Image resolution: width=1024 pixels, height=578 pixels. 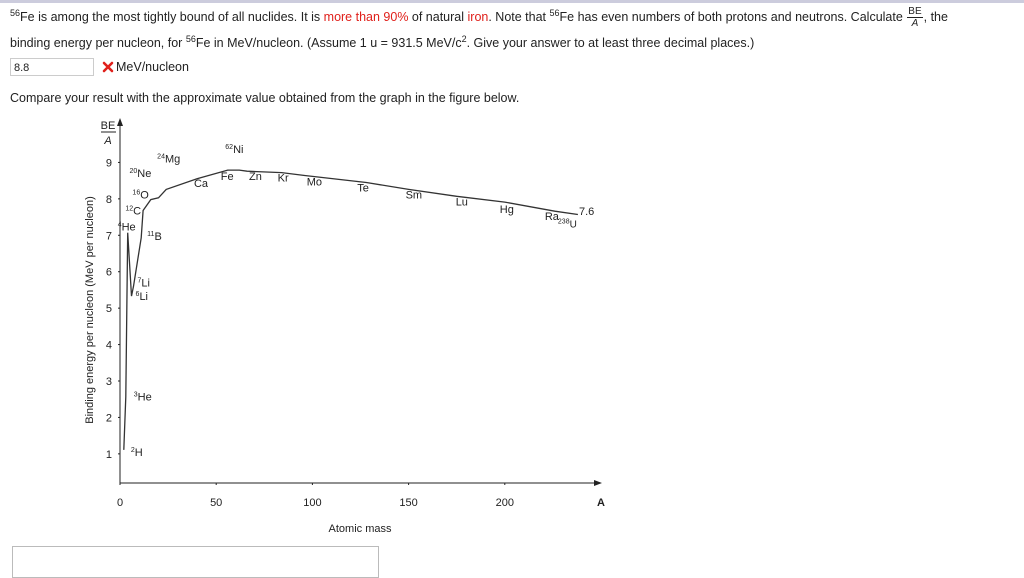 I want to click on nuclide-label: Ra, so click(x=552, y=217).